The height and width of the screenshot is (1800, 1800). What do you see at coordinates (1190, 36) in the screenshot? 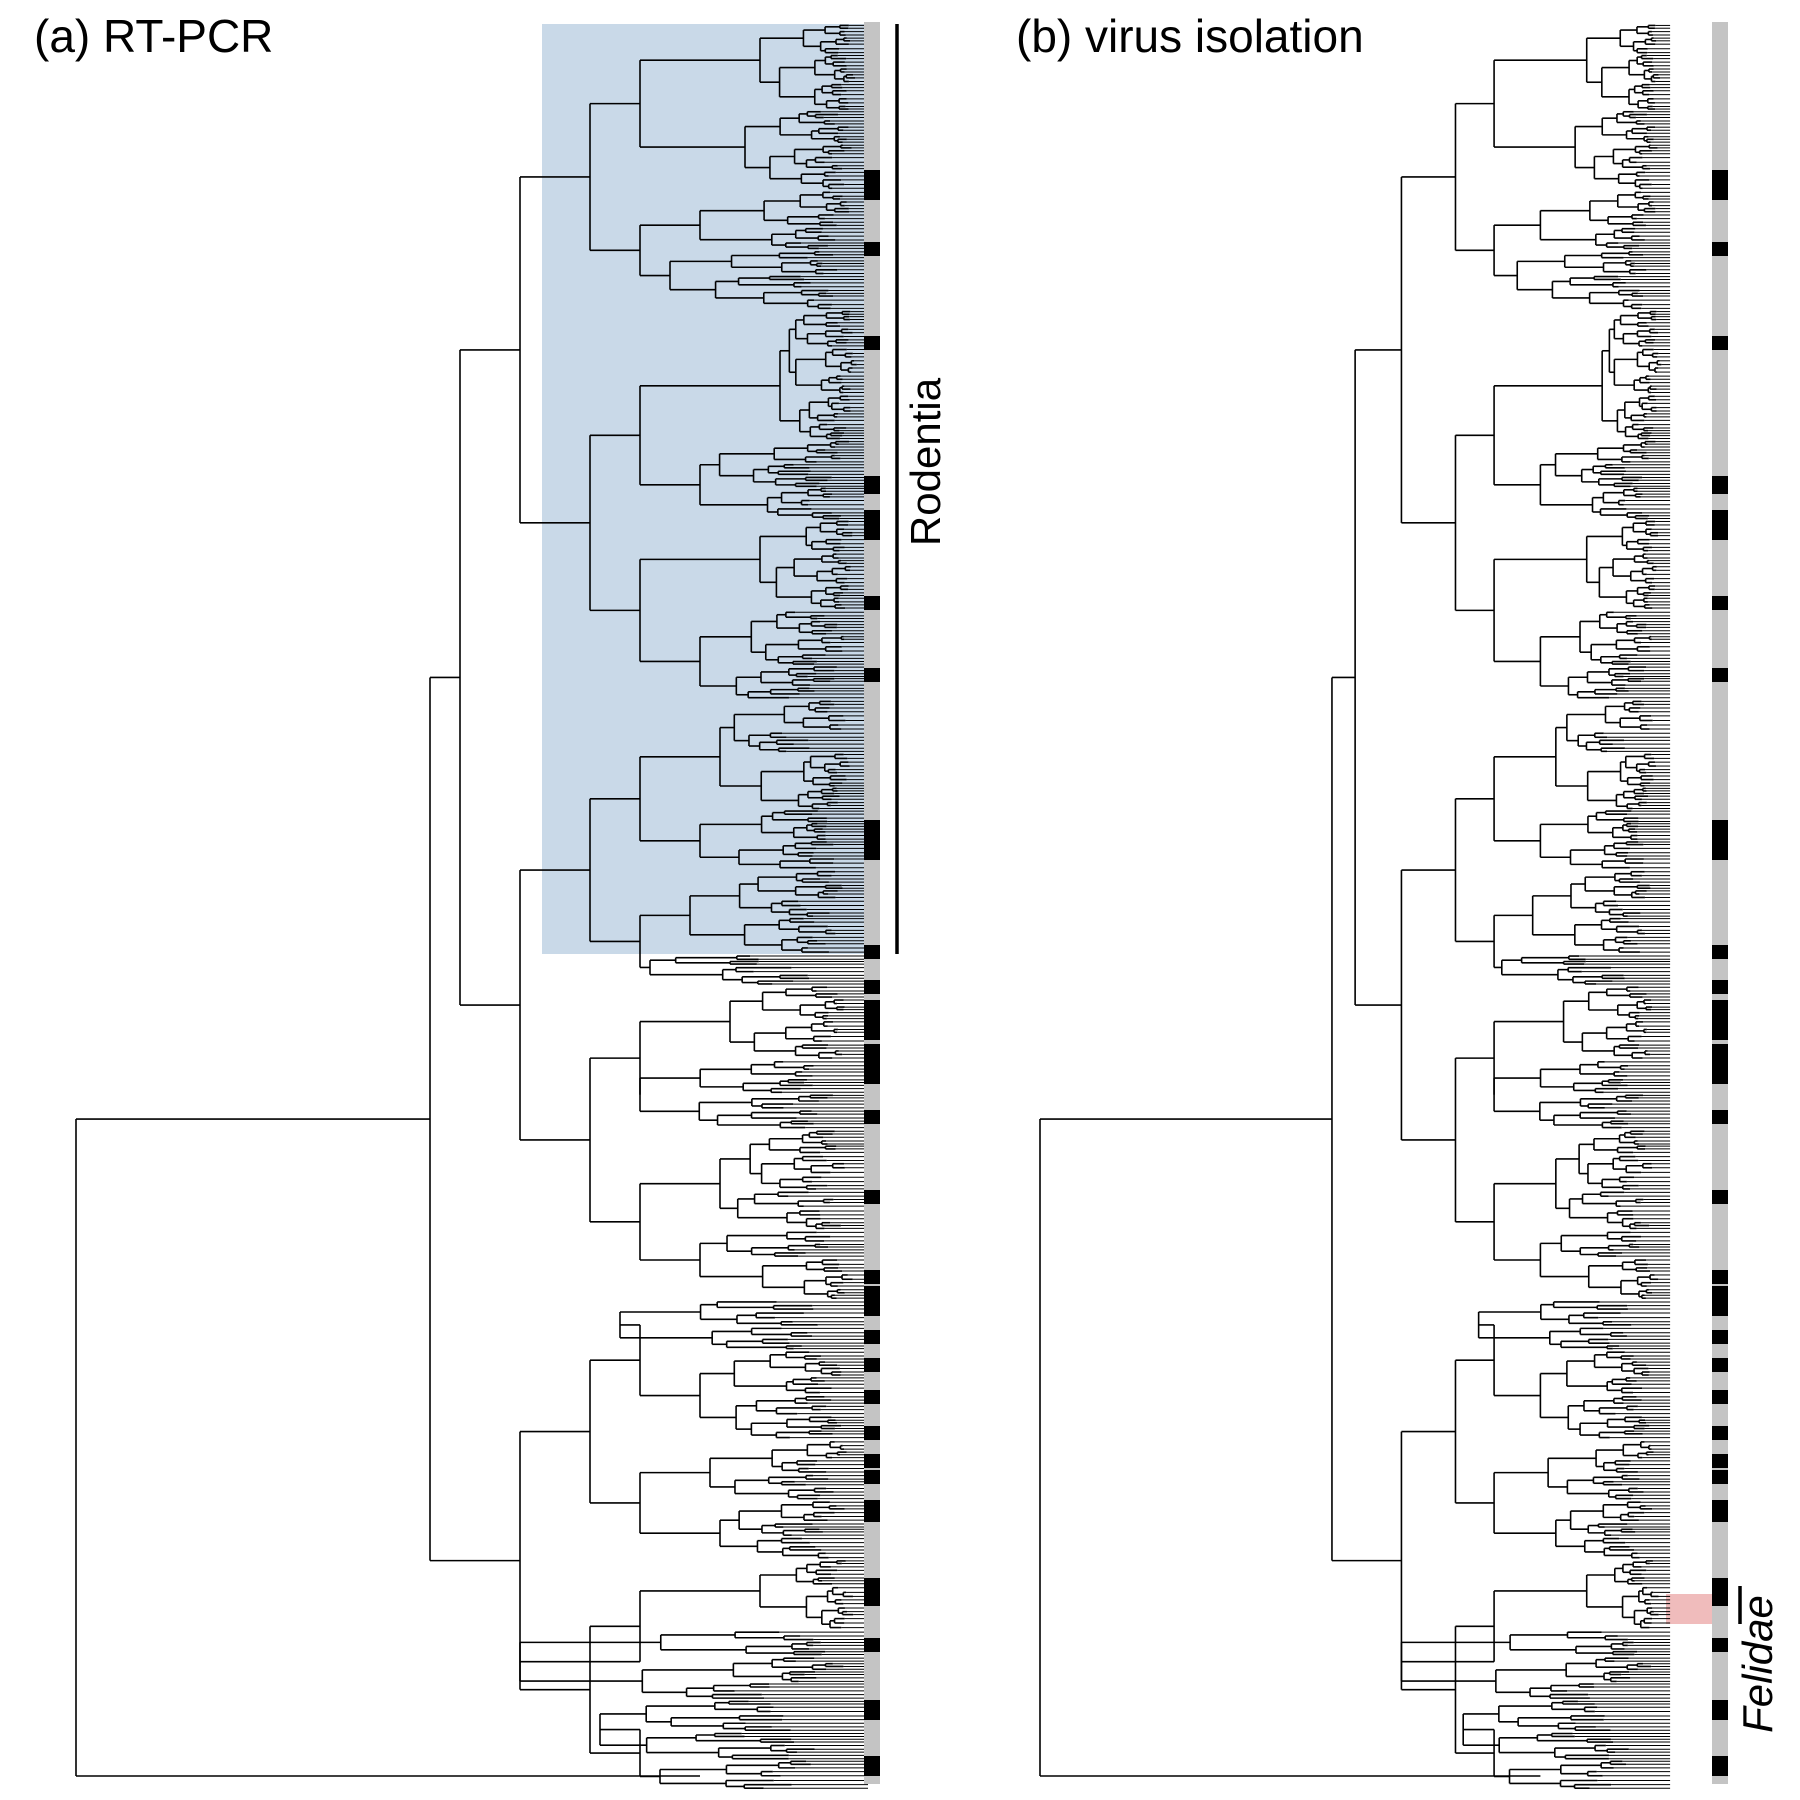
I see `panel-b-title: (b) virus isolation` at bounding box center [1190, 36].